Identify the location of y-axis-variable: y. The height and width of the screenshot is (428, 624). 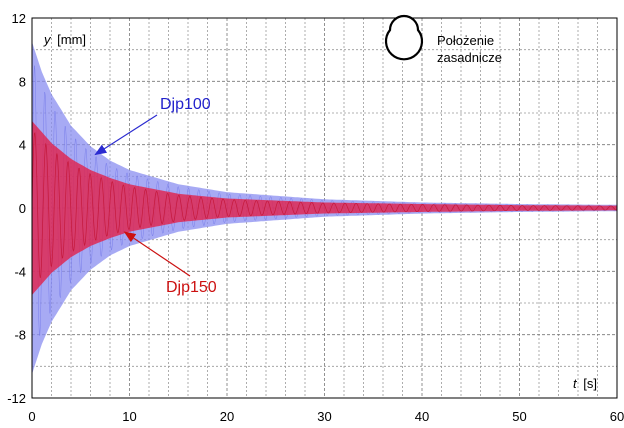
(47, 39).